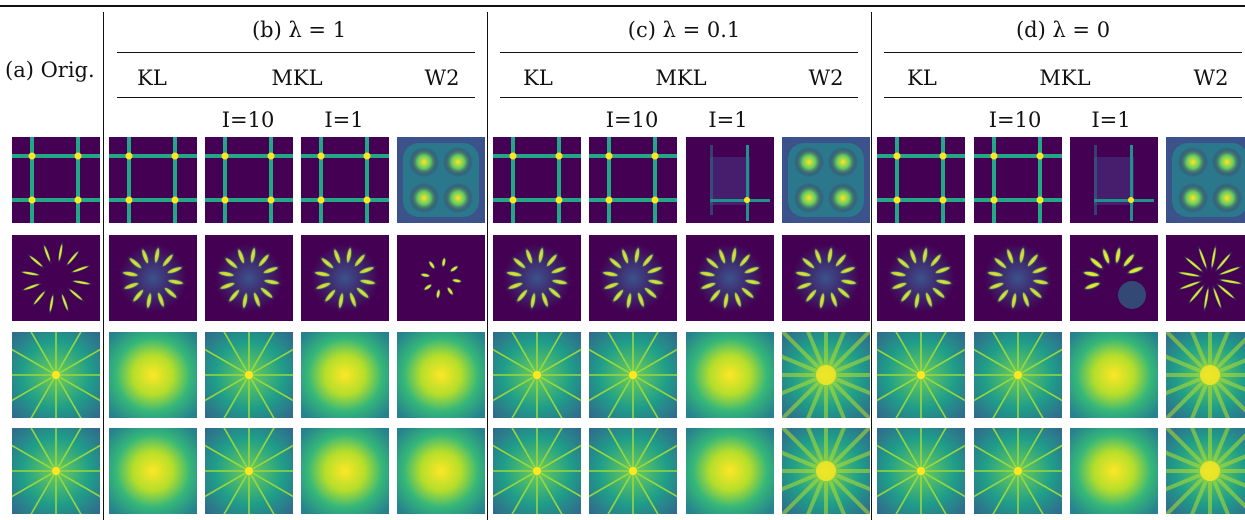 The width and height of the screenshot is (1245, 520). Describe the element at coordinates (299, 30) in the screenshot. I see `group-title-b: (b) λ = 1` at that location.